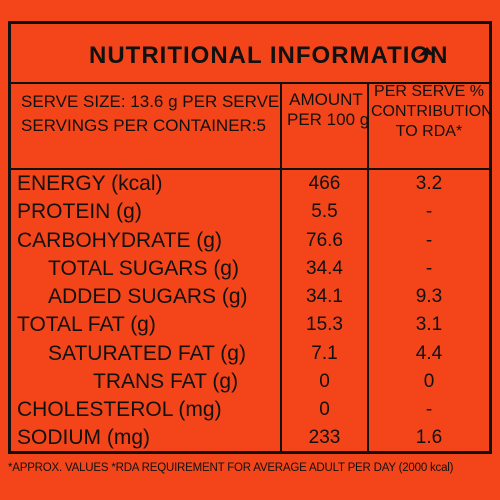 Image resolution: width=500 pixels, height=500 pixels. What do you see at coordinates (429, 296) in the screenshot?
I see `rda-value: 9.3` at bounding box center [429, 296].